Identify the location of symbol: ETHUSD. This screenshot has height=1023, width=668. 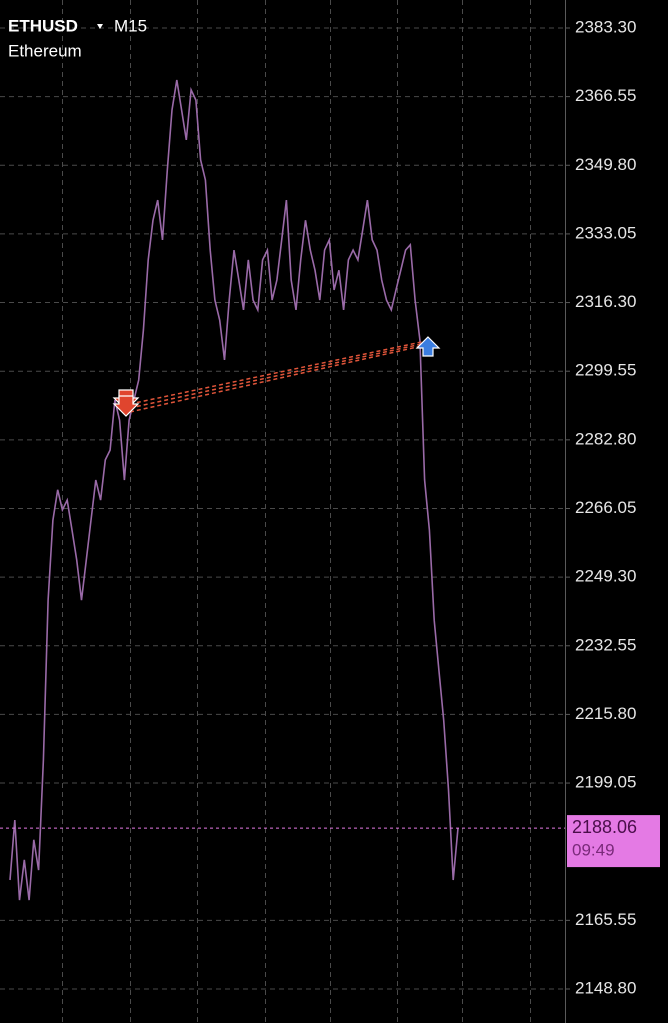
(43, 25).